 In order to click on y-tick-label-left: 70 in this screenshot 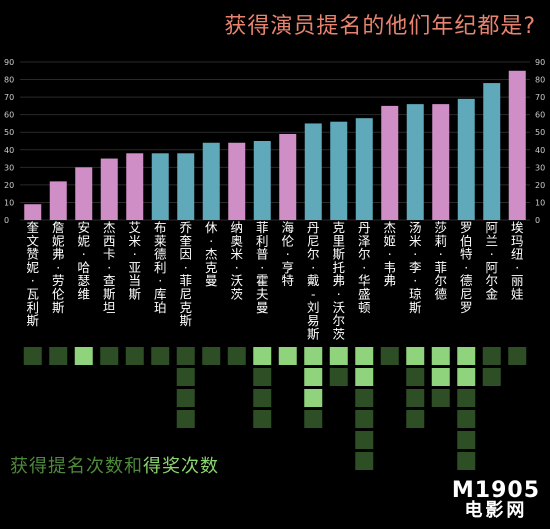, I will do `click(9, 97)`.